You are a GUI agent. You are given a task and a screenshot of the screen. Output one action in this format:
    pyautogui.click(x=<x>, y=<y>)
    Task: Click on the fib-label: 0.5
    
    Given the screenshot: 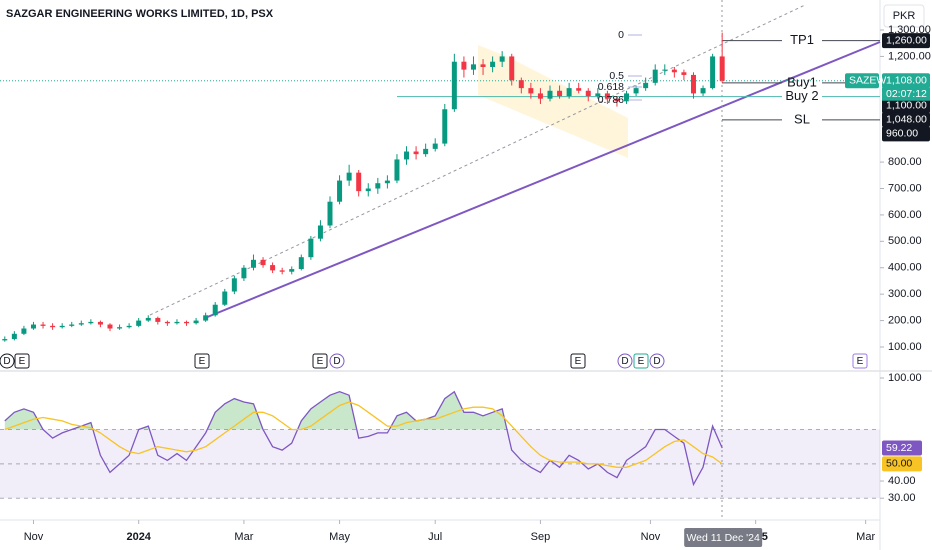 What is the action you would take?
    pyautogui.click(x=616, y=76)
    